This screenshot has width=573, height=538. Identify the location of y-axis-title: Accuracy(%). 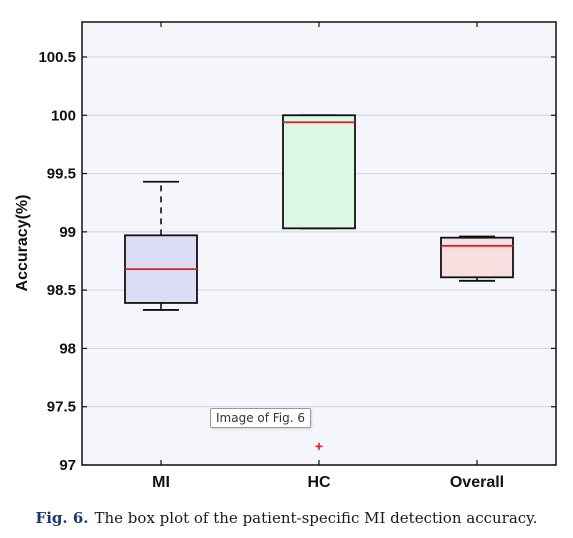
(22, 243).